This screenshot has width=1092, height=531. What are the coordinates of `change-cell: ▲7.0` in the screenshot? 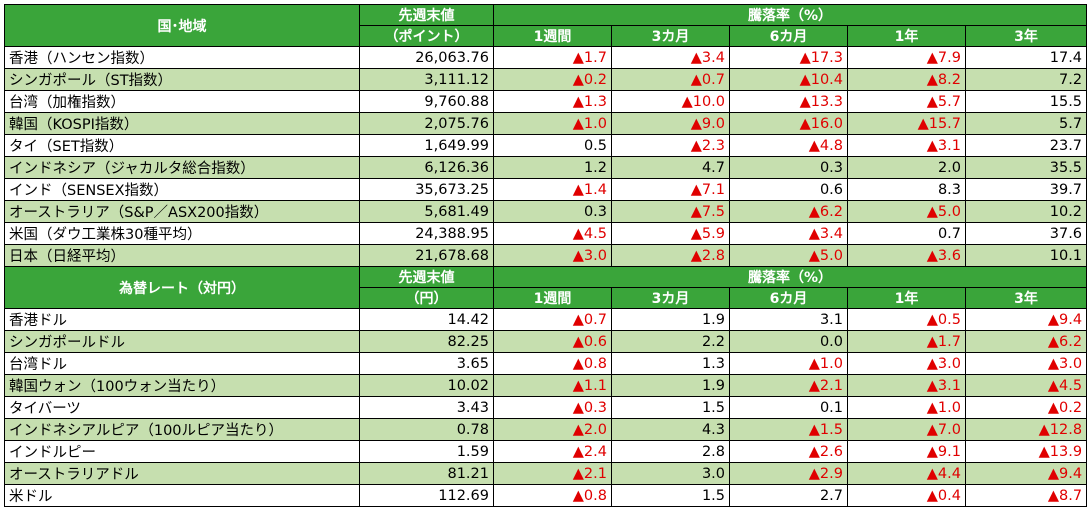 It's located at (906, 429).